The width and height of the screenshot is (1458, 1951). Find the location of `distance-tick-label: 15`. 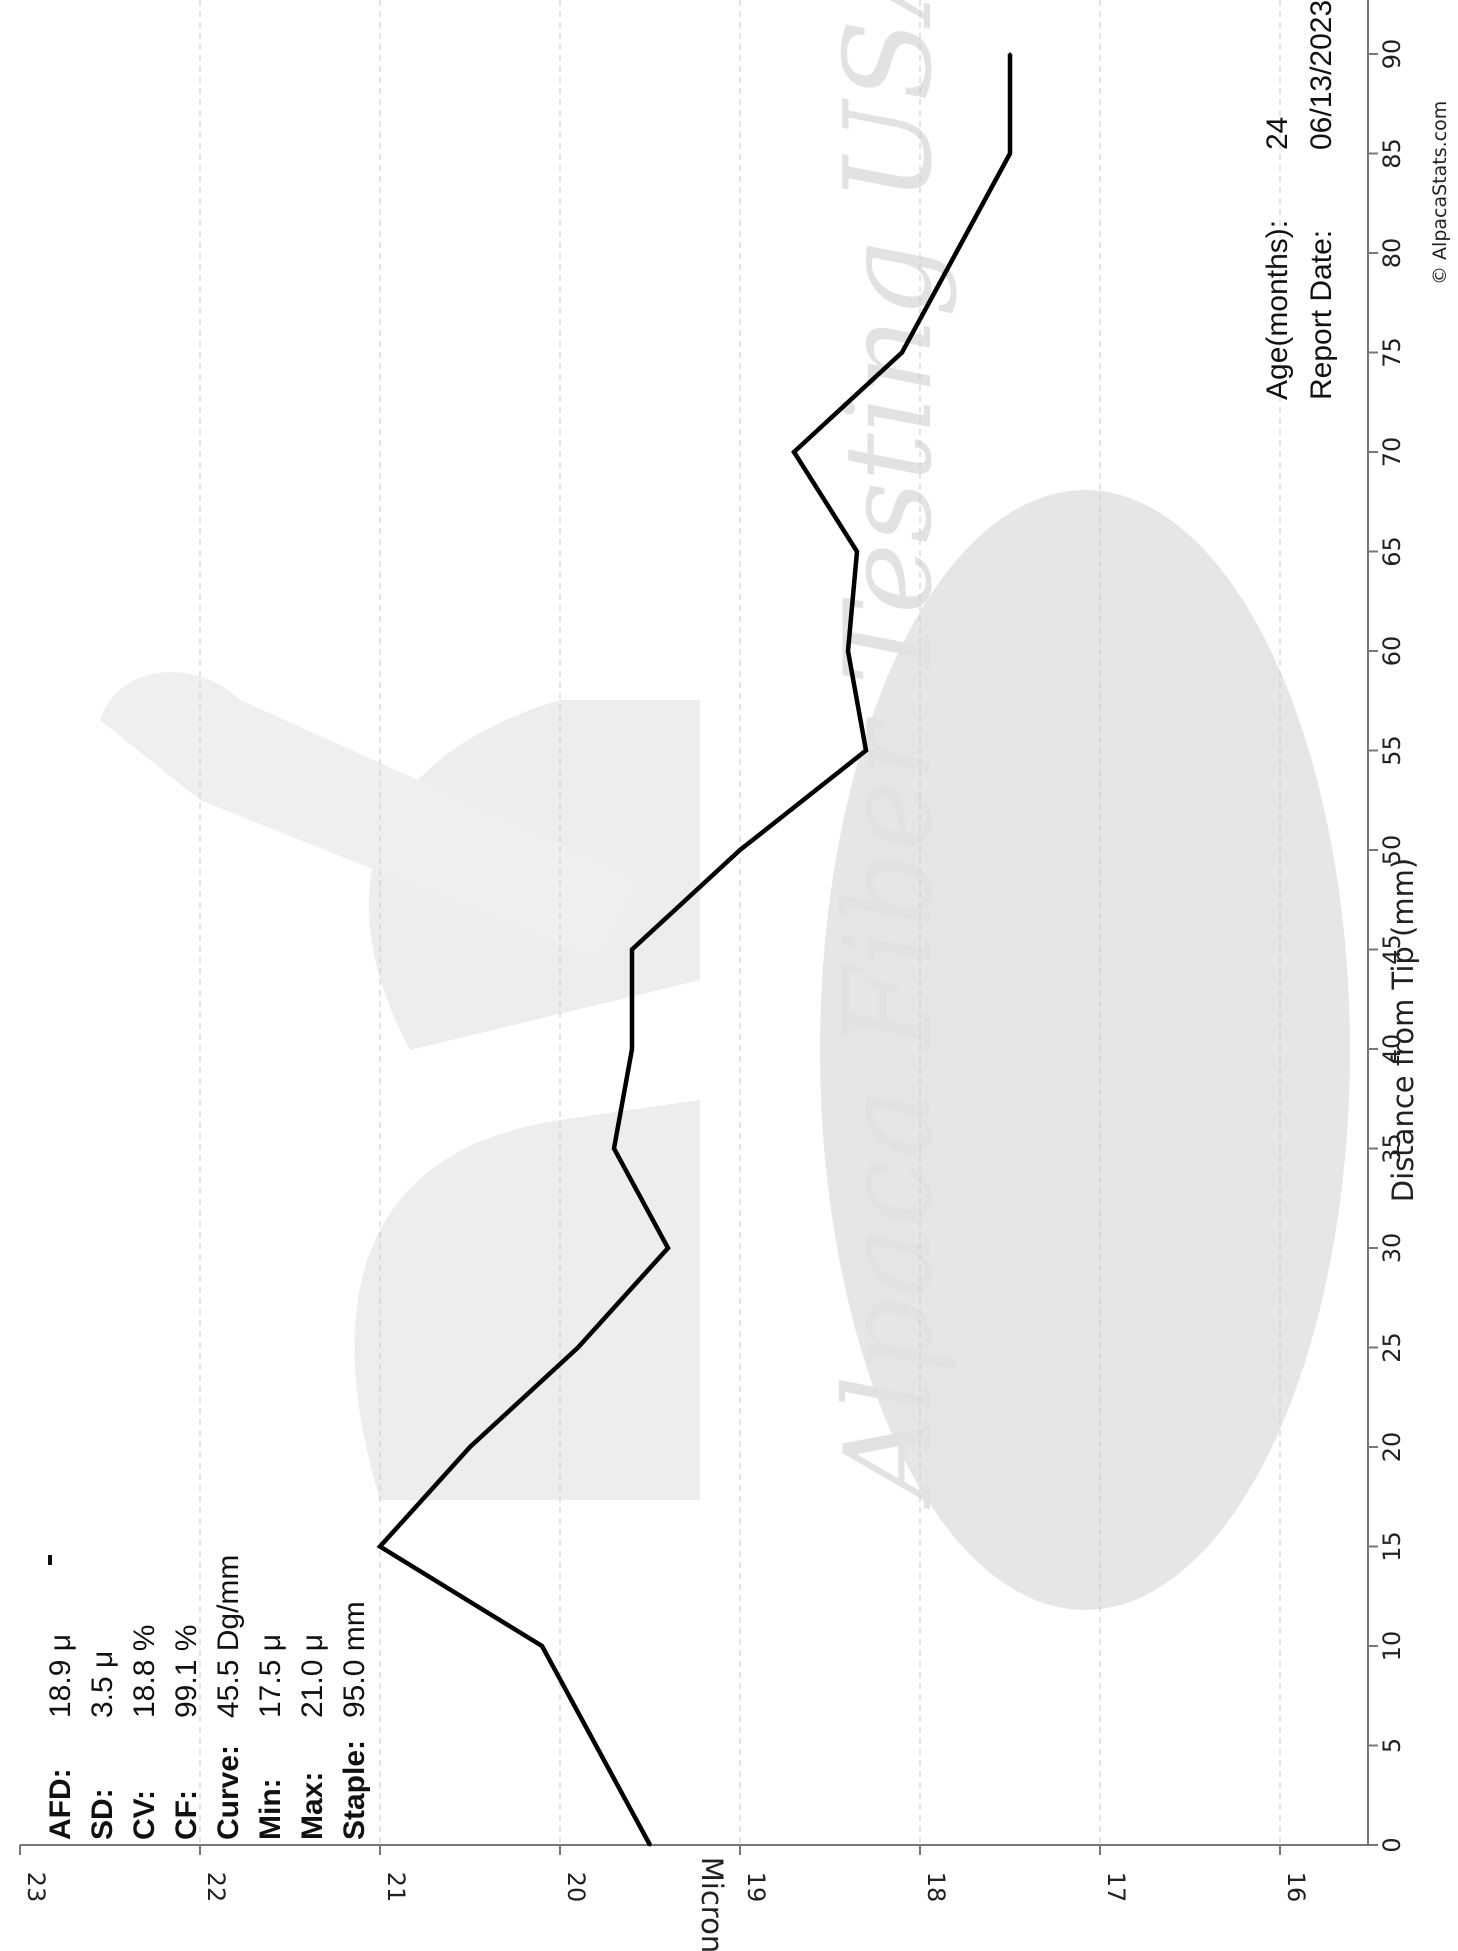

distance-tick-label: 15 is located at coordinates (1392, 1546).